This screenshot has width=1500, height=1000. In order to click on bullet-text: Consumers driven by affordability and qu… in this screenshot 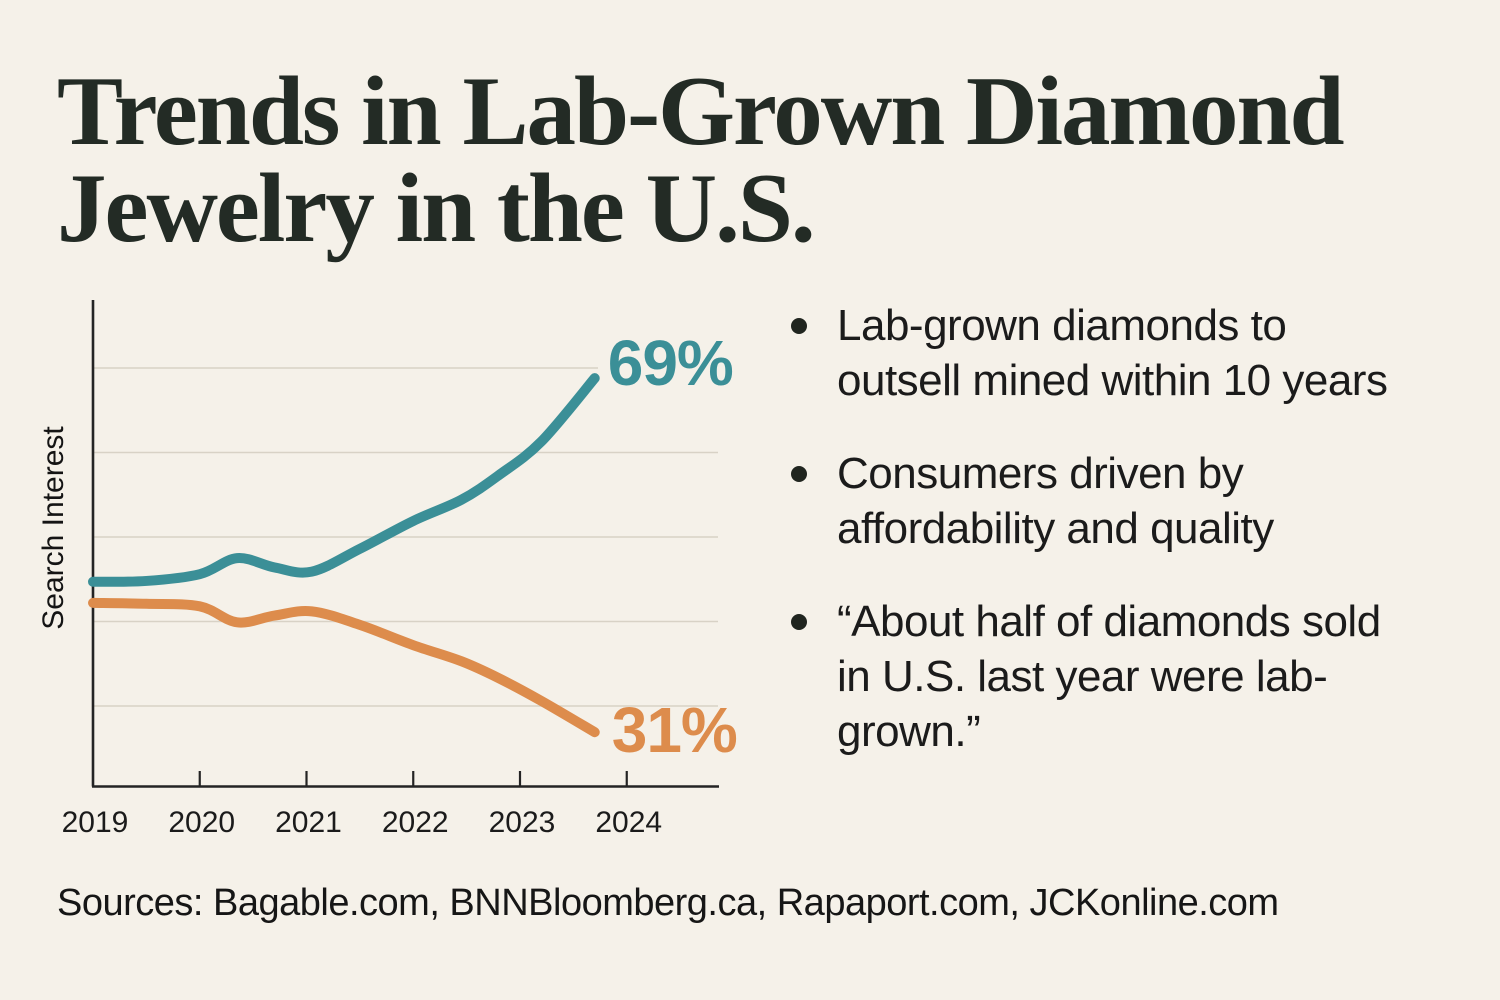, I will do `click(1055, 501)`.